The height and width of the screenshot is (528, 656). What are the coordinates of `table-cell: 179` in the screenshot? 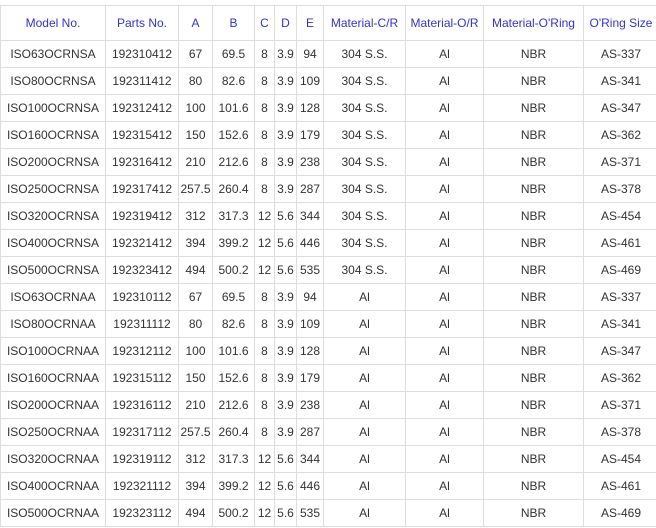 It's located at (310, 135).